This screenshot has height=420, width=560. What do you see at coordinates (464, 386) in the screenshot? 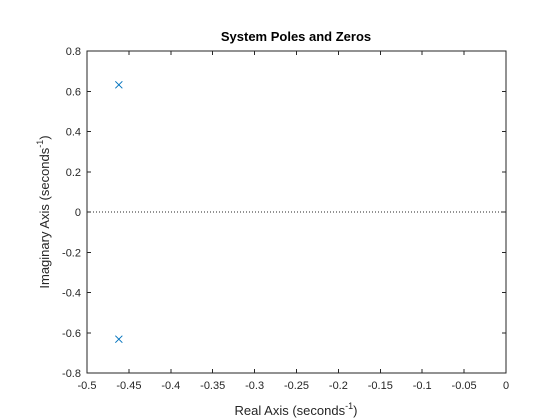
I see `x-tick-label: -0.05` at bounding box center [464, 386].